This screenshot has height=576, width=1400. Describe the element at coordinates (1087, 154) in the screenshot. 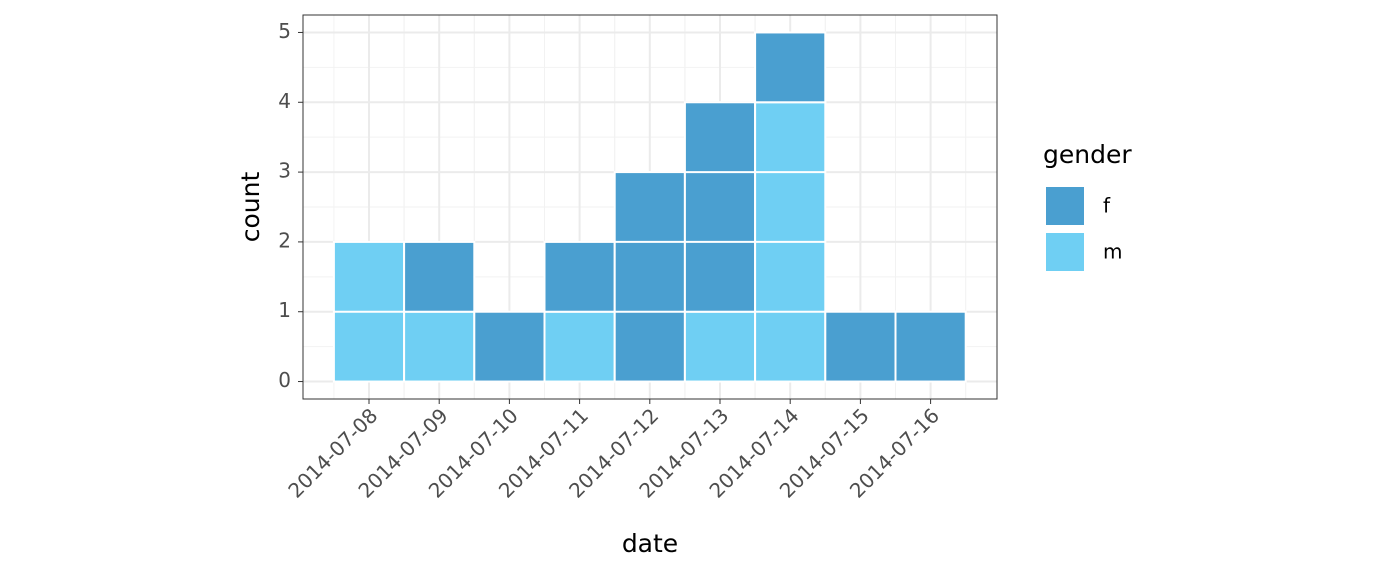

I see `legend-title: gender` at that location.